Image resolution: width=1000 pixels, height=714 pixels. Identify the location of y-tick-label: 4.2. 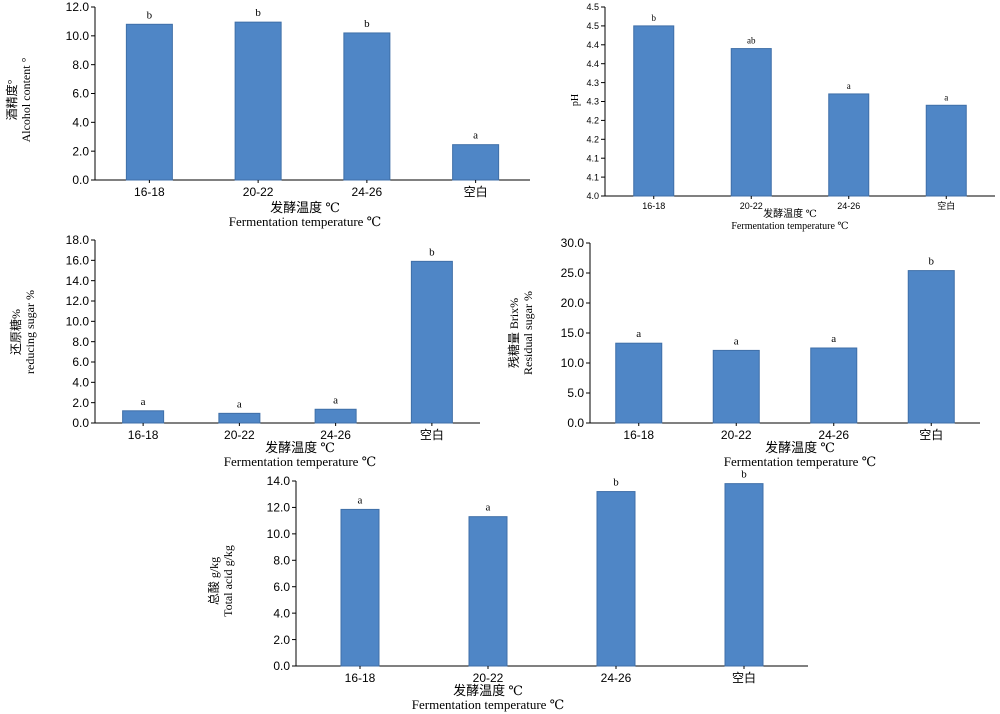
(592, 121).